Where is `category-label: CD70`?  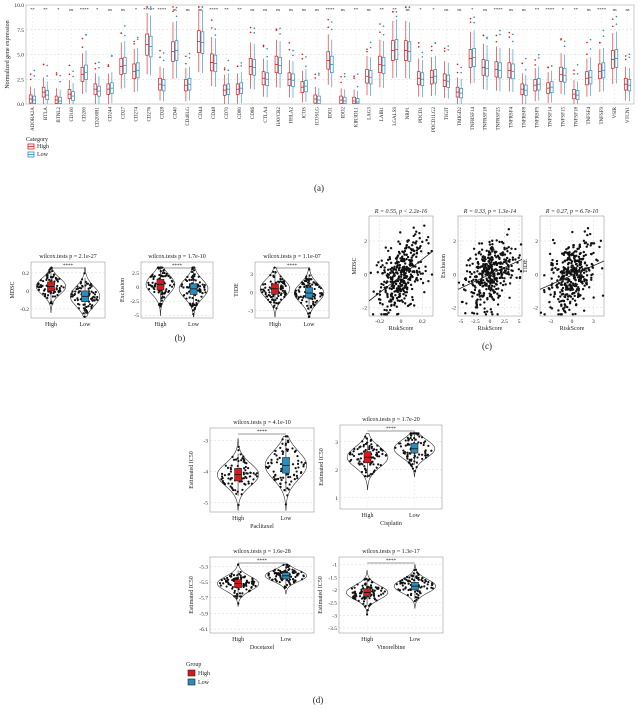
category-label: CD70 is located at coordinates (227, 113).